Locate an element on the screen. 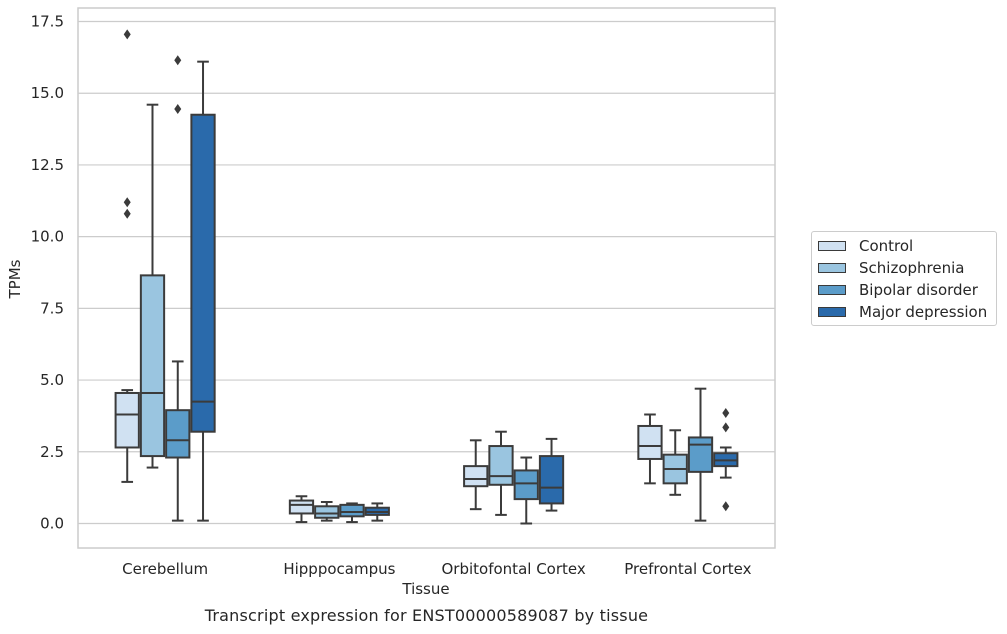 The height and width of the screenshot is (634, 1007). y-tick-label: 0.0 is located at coordinates (52, 524).